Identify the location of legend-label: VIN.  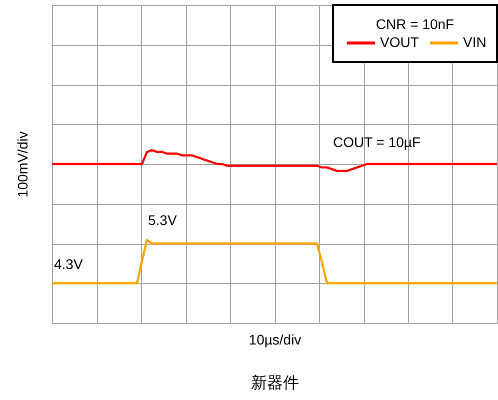
(474, 42).